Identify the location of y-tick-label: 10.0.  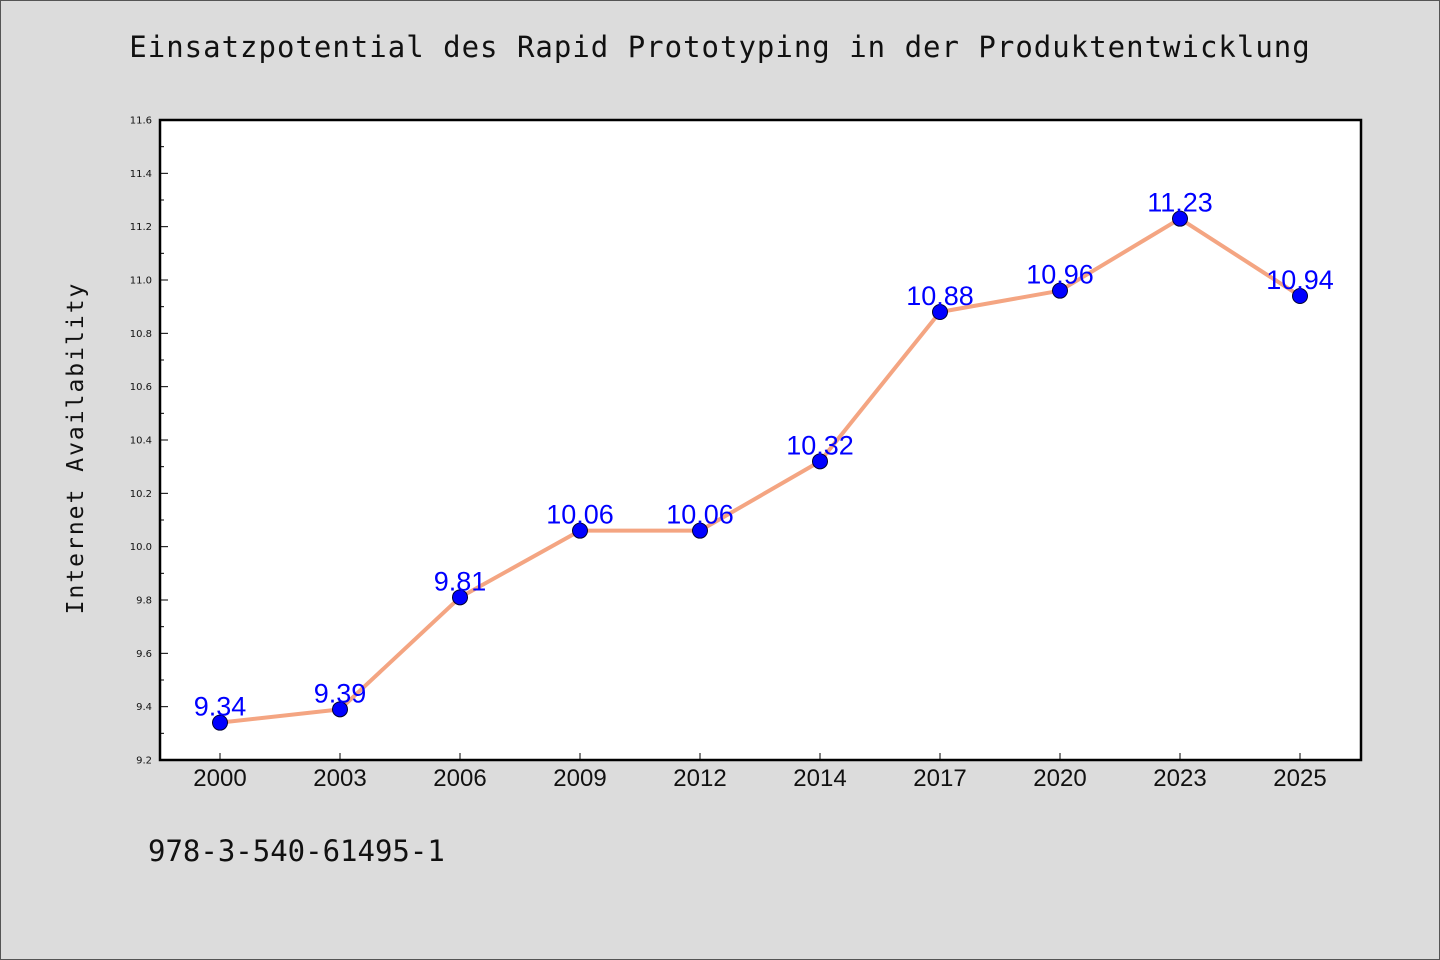
(141, 547).